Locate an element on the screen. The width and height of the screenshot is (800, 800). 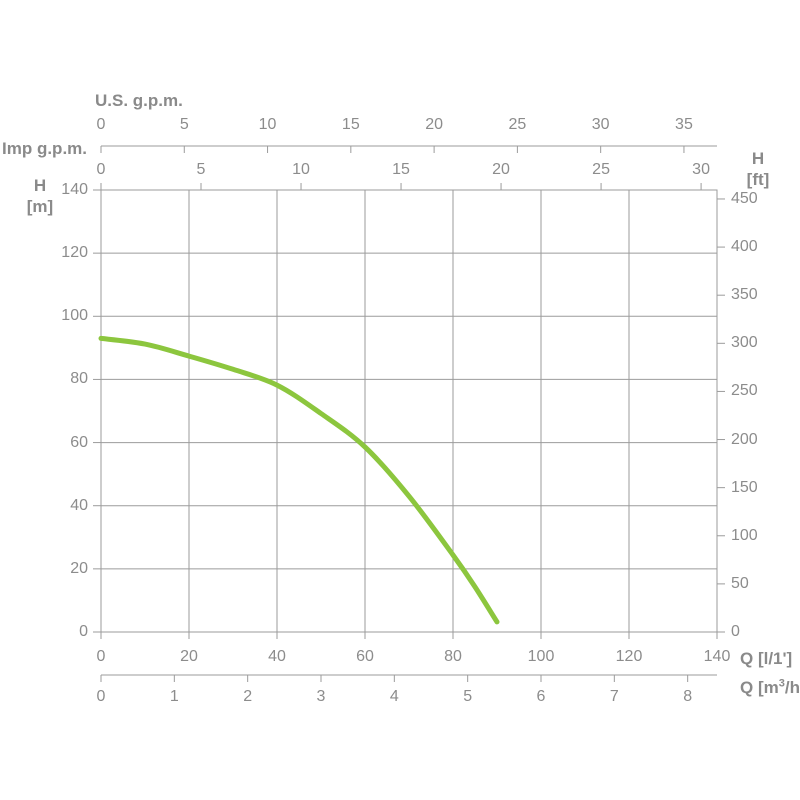
q-m3h-tick-label: 7 is located at coordinates (614, 696).